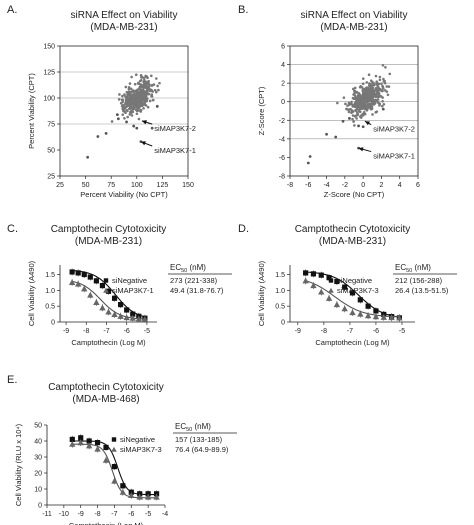  What do you see at coordinates (133, 290) in the screenshot?
I see `legend-label: siMAP3K7-1` at bounding box center [133, 290].